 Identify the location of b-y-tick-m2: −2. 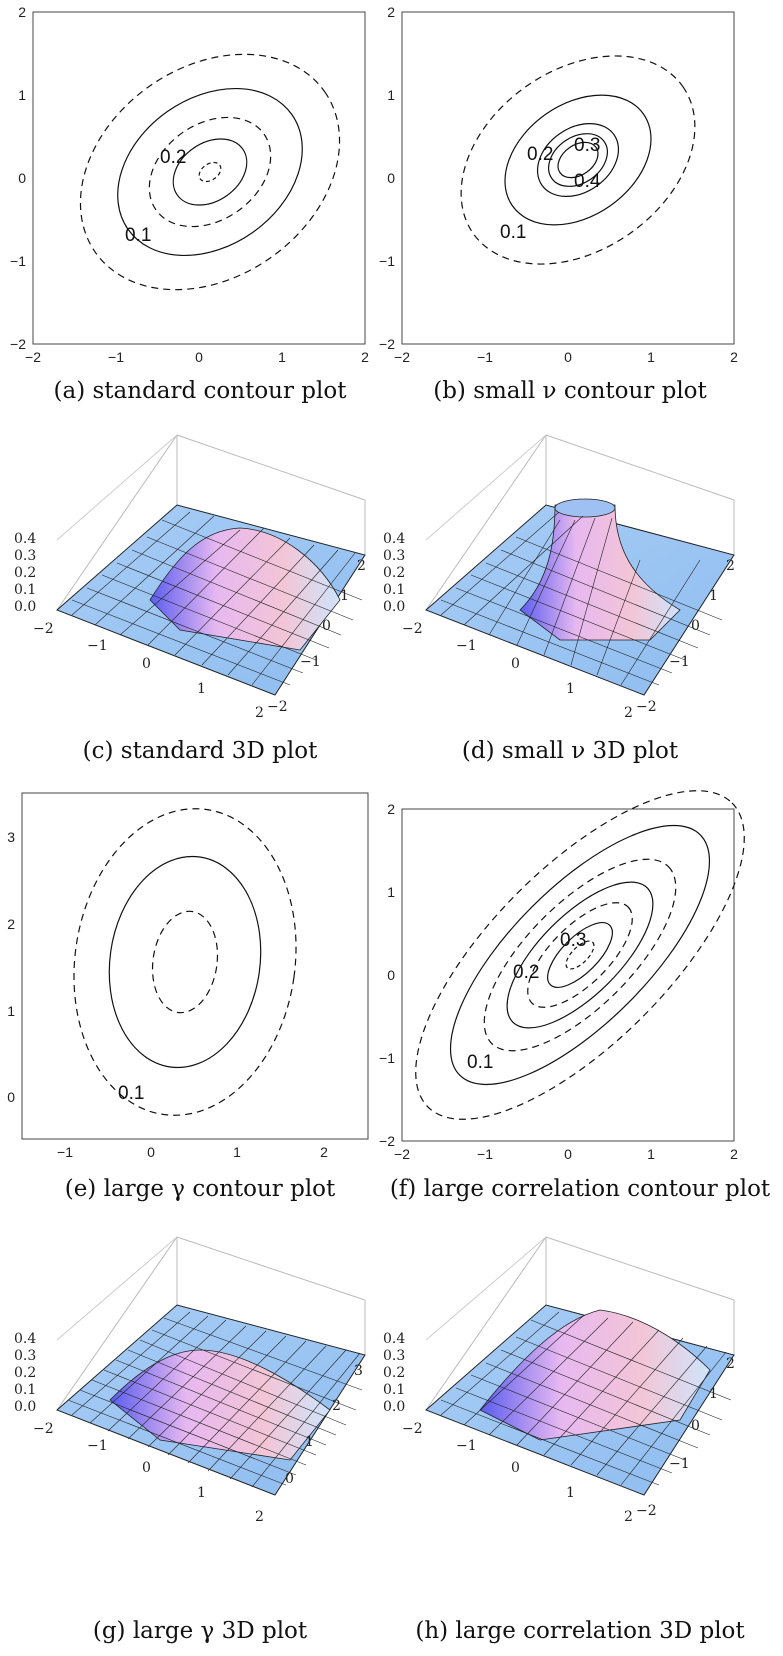
(387, 344).